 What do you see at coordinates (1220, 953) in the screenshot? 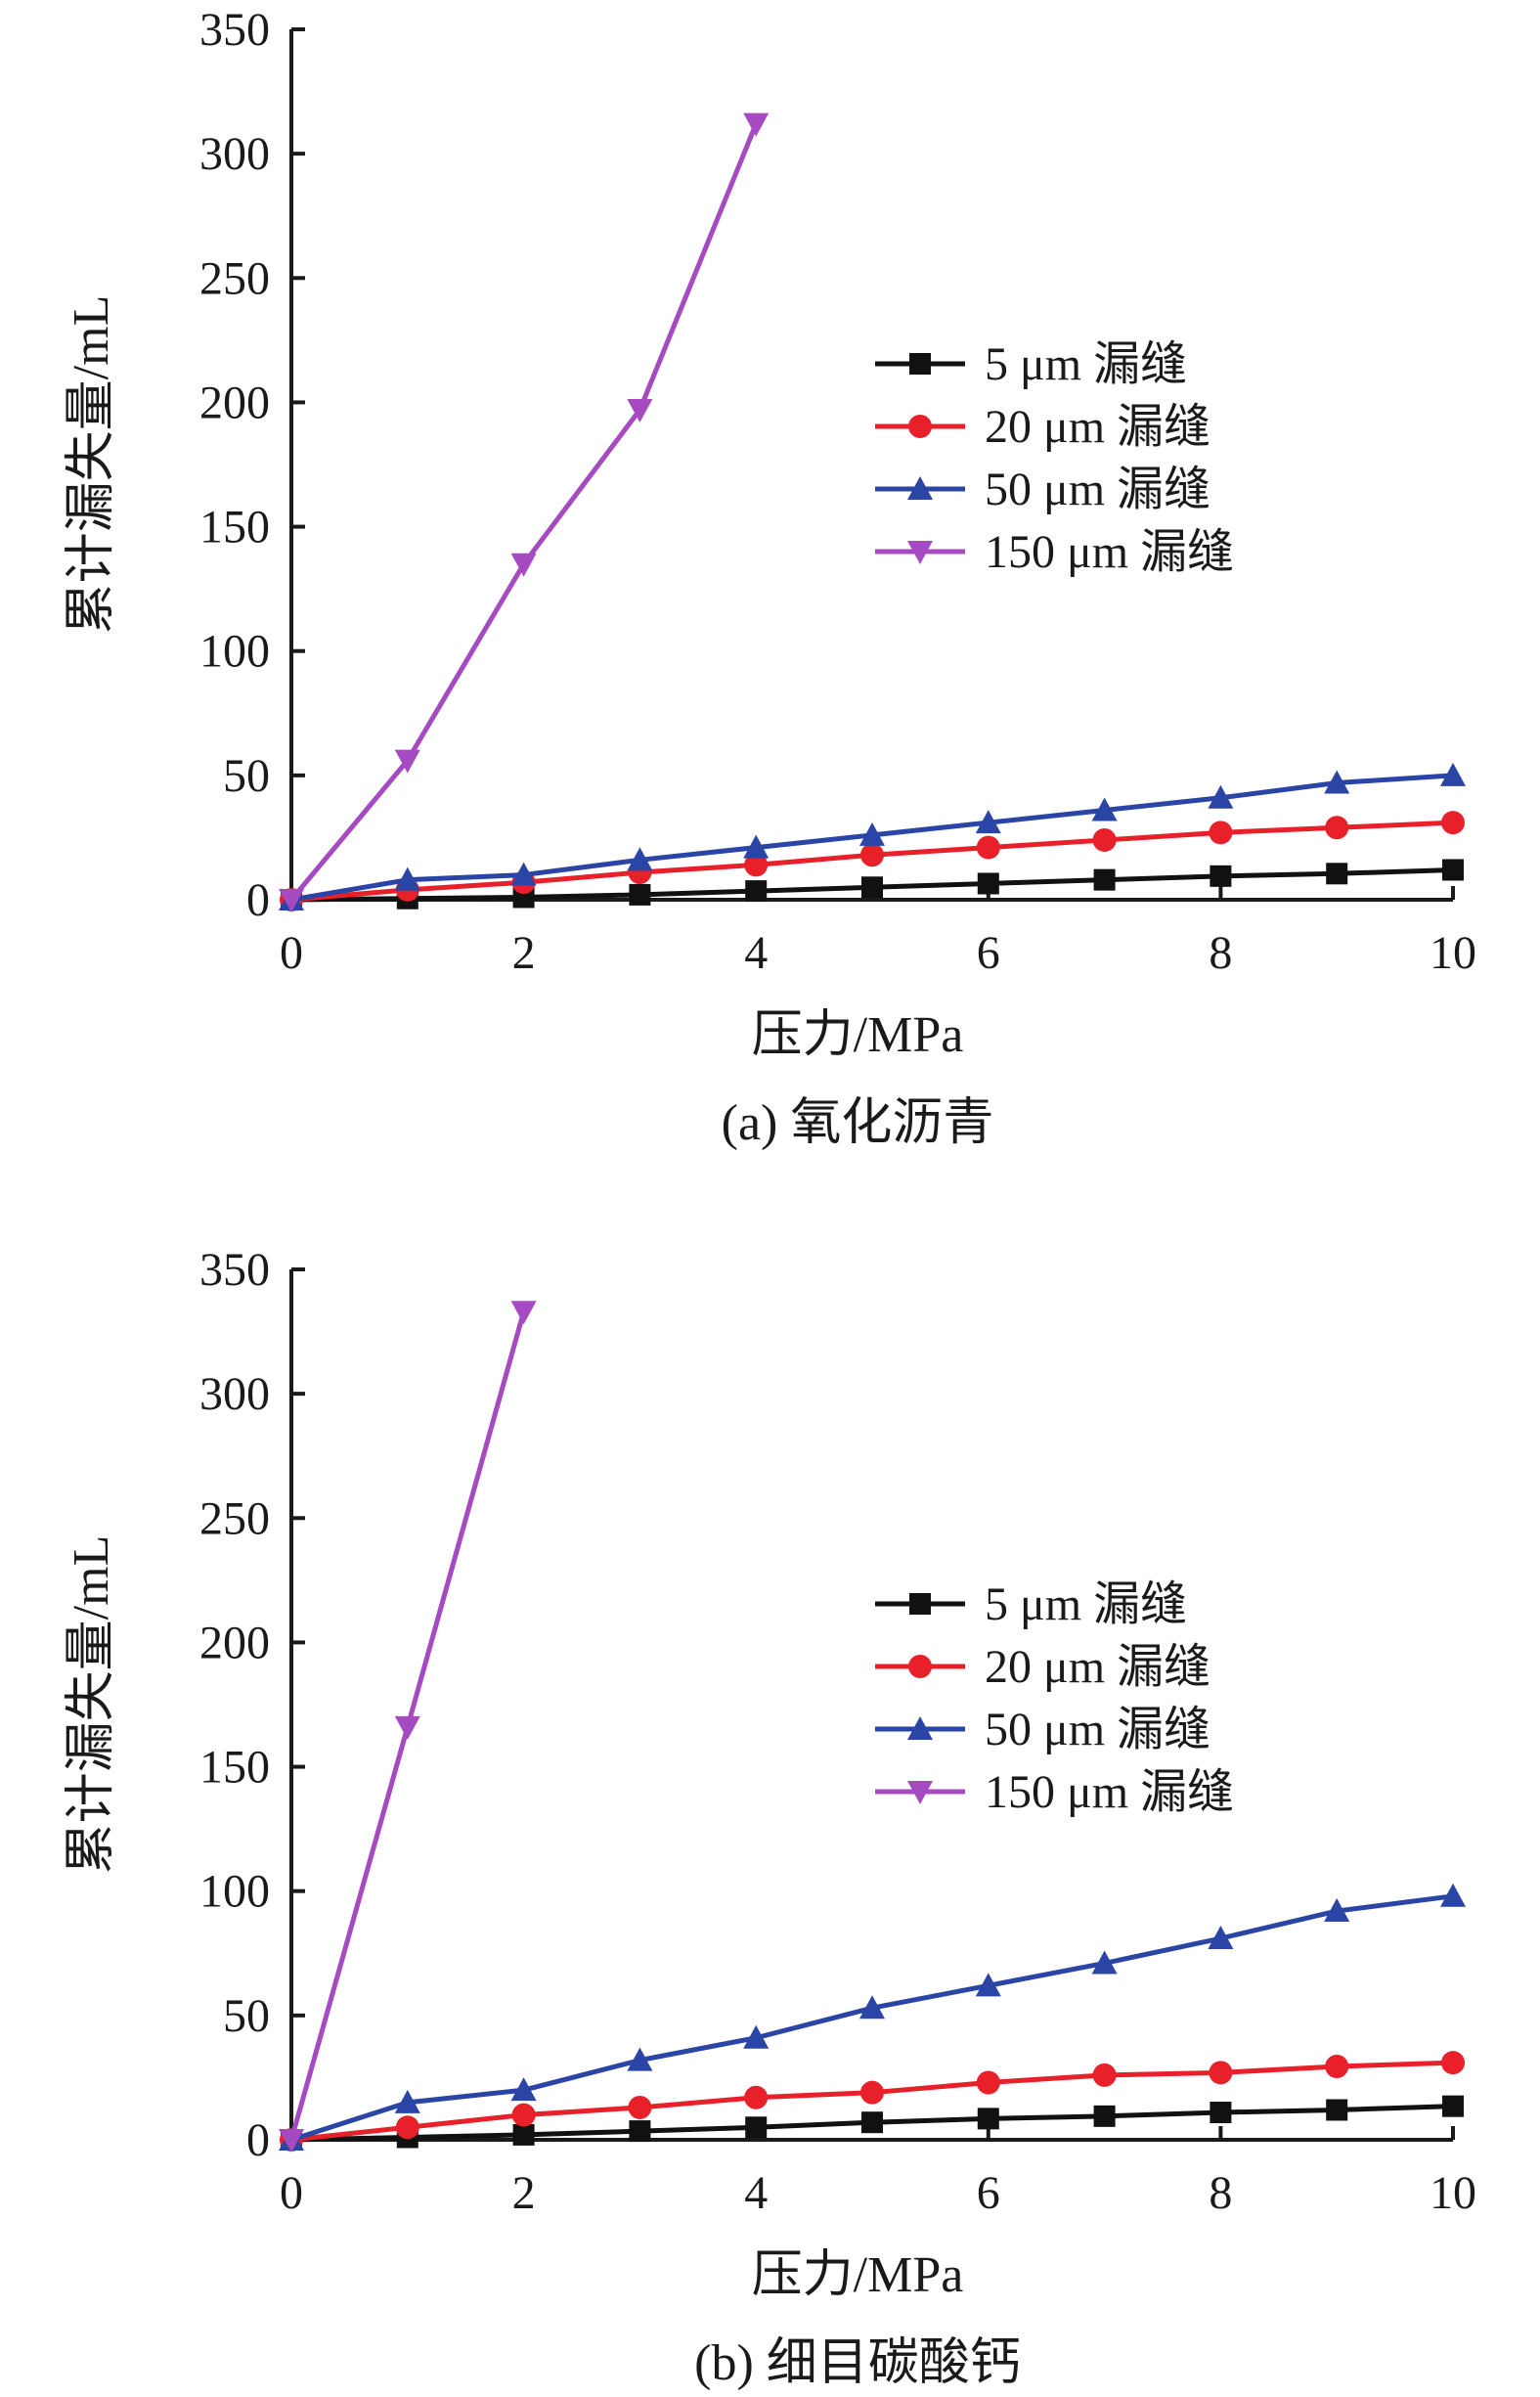
I see `x-tick-label: 8` at bounding box center [1220, 953].